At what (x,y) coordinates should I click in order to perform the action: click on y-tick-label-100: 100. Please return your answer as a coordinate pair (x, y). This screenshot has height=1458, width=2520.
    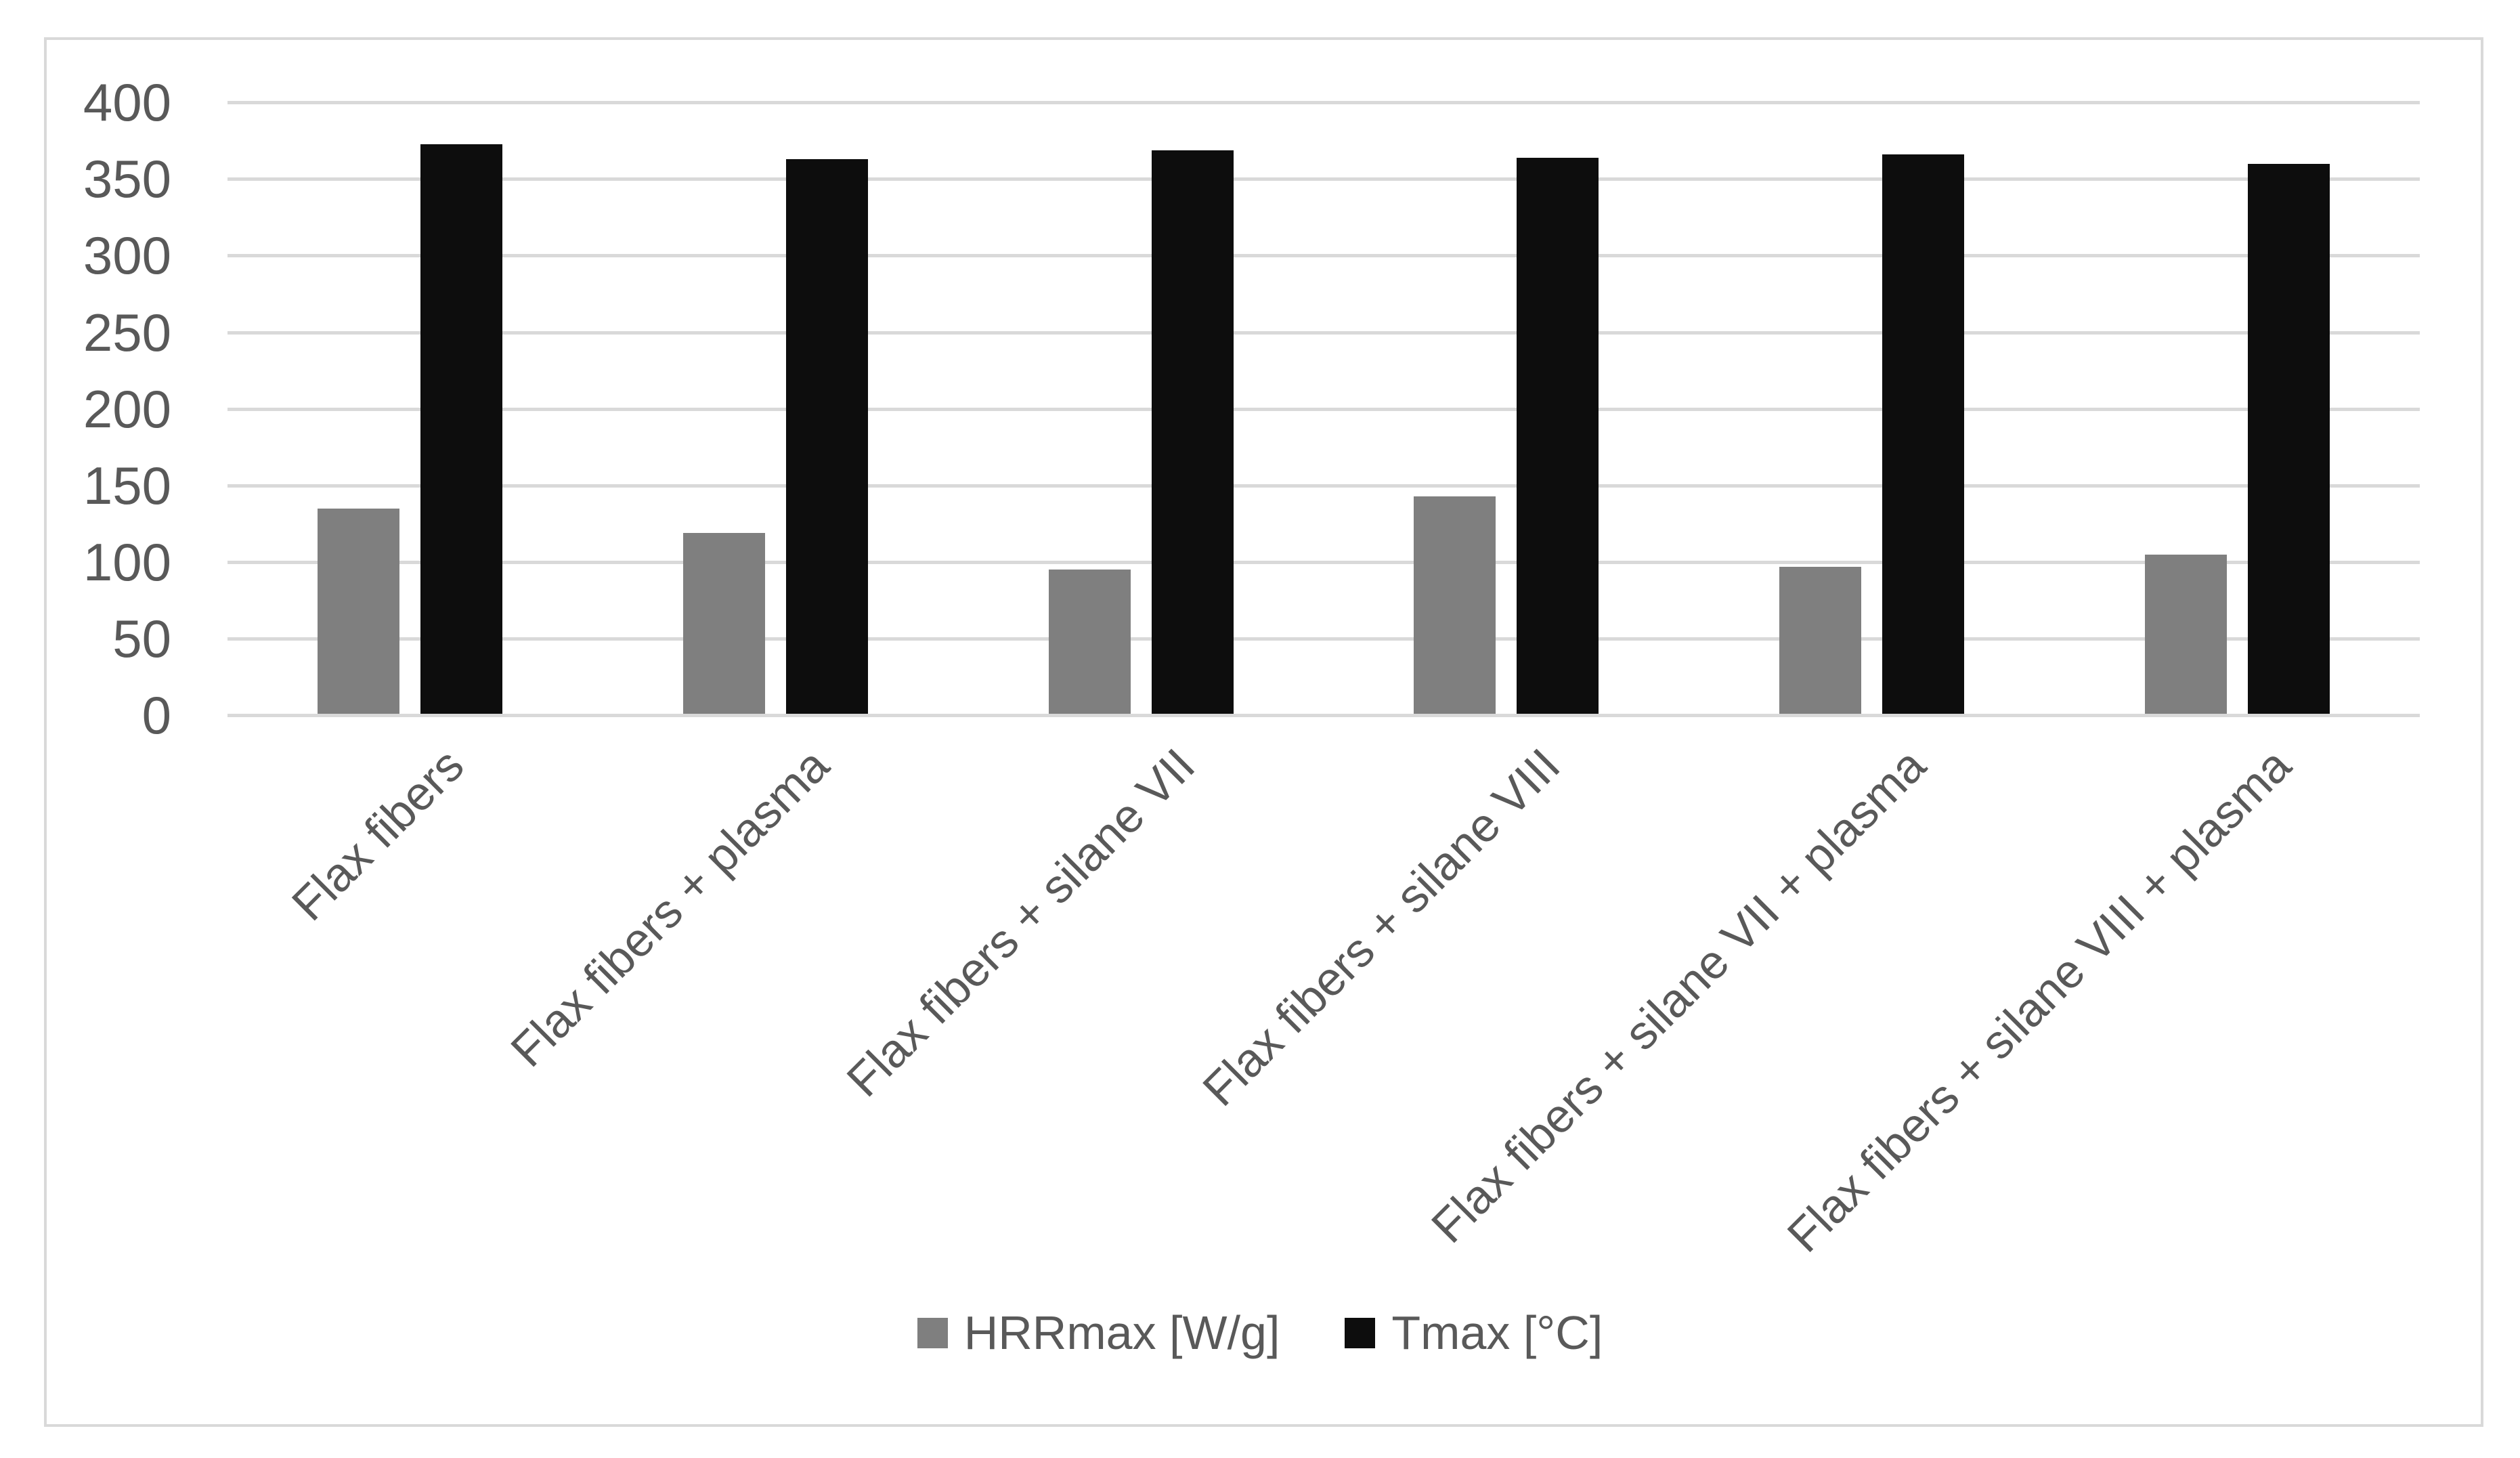
    Looking at the image, I should click on (127, 562).